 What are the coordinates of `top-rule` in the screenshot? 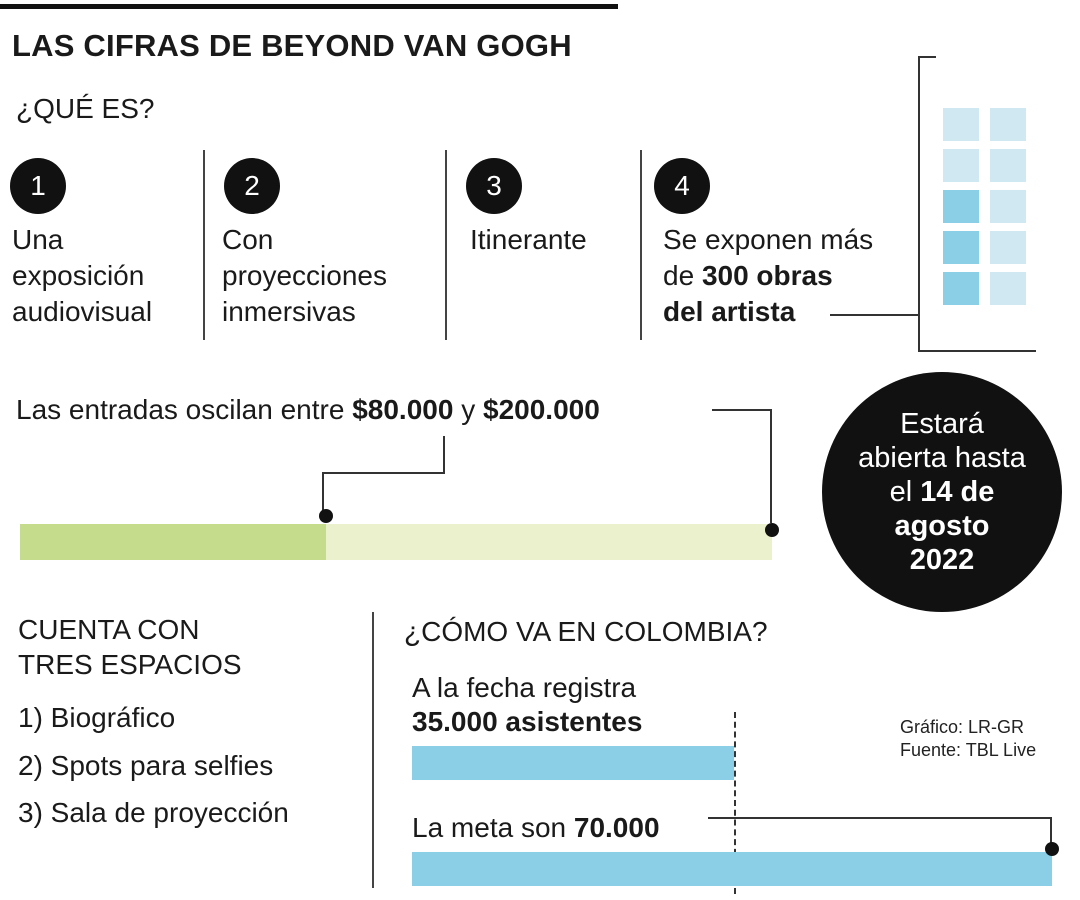 It's located at (309, 6).